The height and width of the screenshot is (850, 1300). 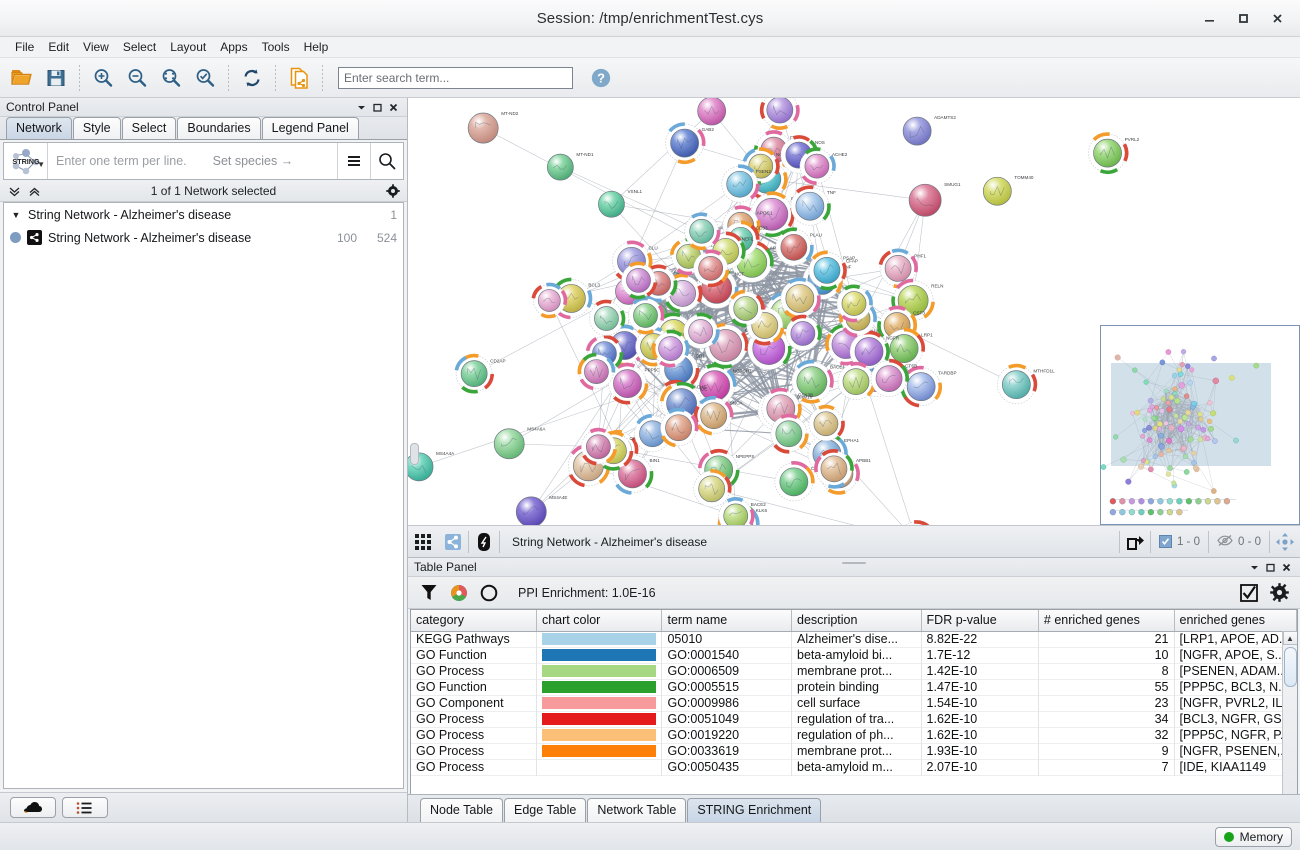 What do you see at coordinates (775, 214) in the screenshot?
I see `network-node: IL1B` at bounding box center [775, 214].